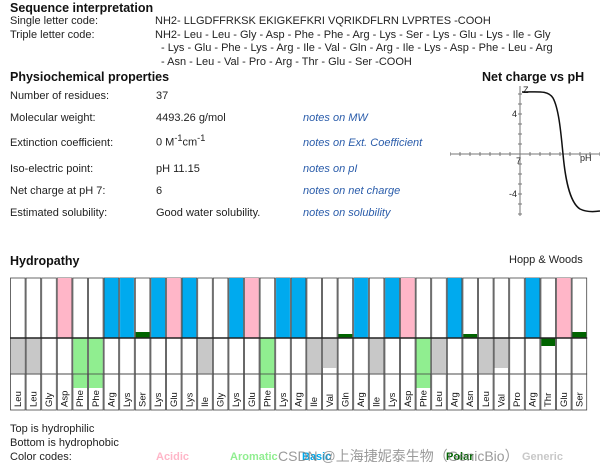  I want to click on legend-generic: Generic, so click(542, 457).